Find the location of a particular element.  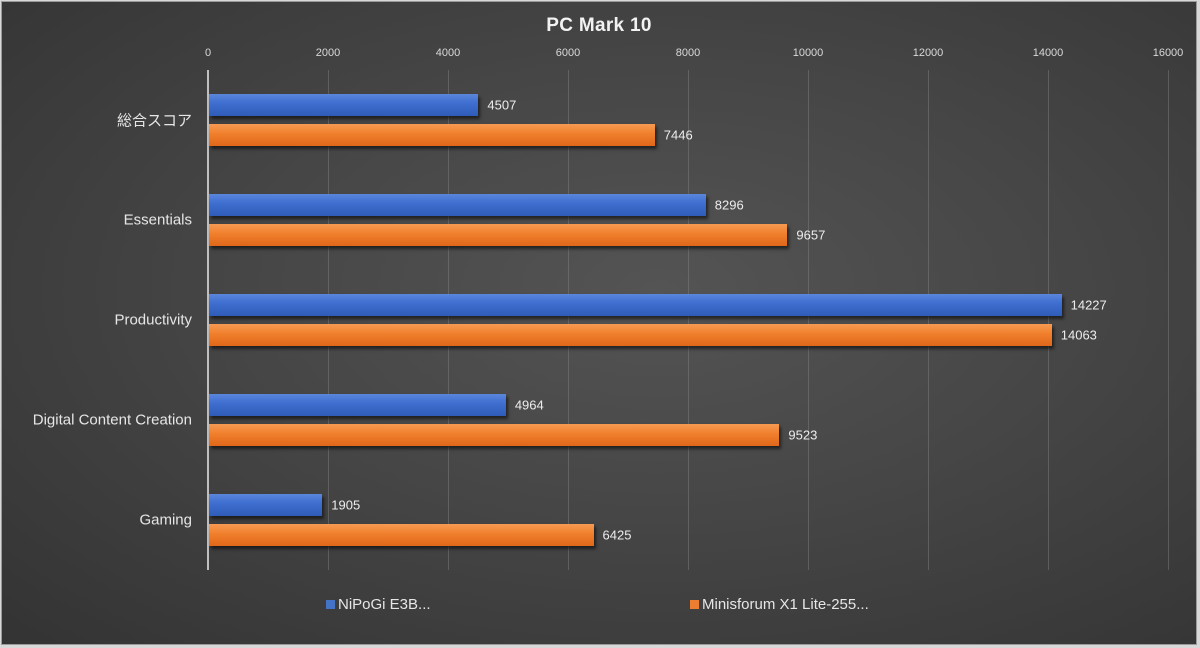

category-label: Digital Content Creation is located at coordinates (112, 420).